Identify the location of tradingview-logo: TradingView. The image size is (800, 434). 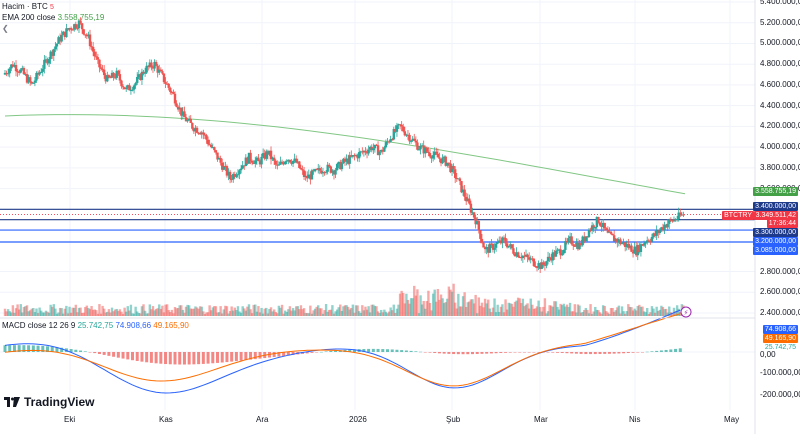
(49, 402).